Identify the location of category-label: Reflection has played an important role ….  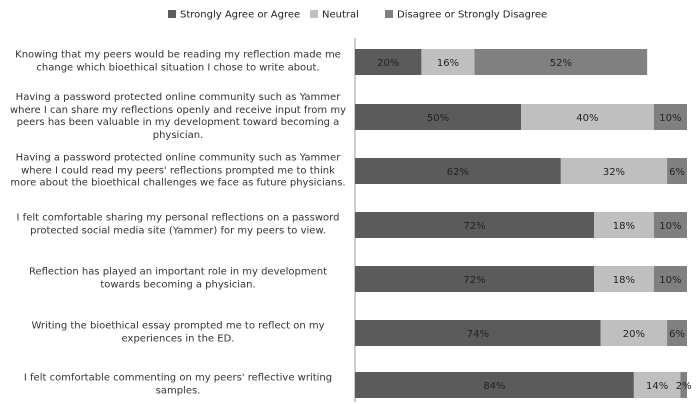
(178, 278).